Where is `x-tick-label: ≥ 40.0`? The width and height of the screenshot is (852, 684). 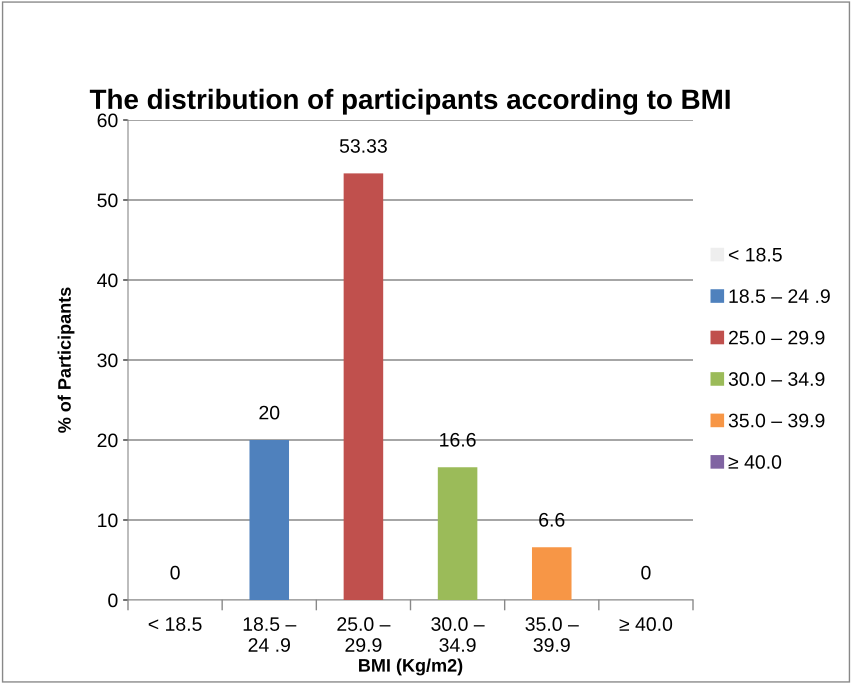
x-tick-label: ≥ 40.0 is located at coordinates (646, 624).